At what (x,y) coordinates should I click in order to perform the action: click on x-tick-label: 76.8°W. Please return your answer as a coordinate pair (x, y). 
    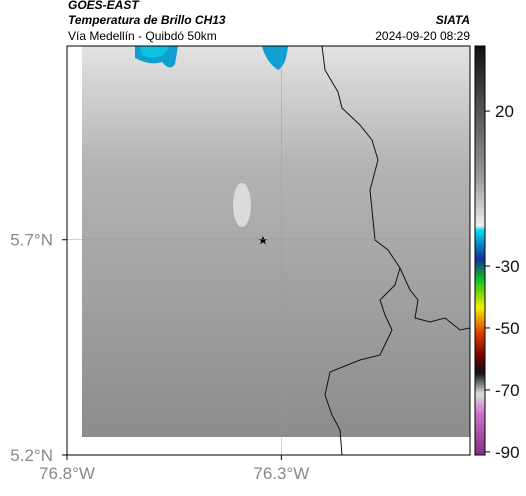
    Looking at the image, I should click on (67, 473).